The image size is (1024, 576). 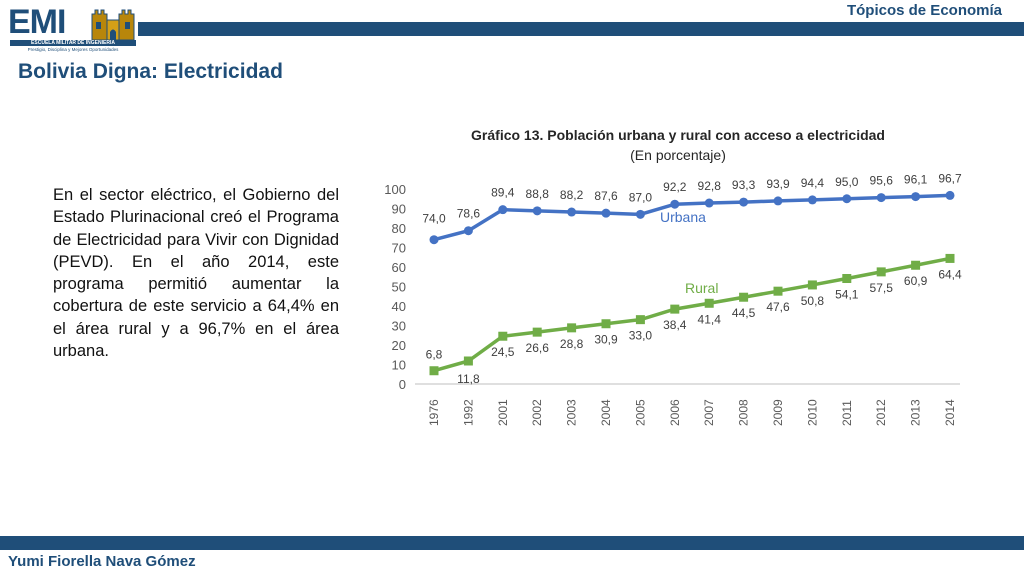 What do you see at coordinates (778, 184) in the screenshot?
I see `data-label-urbana: 93,9` at bounding box center [778, 184].